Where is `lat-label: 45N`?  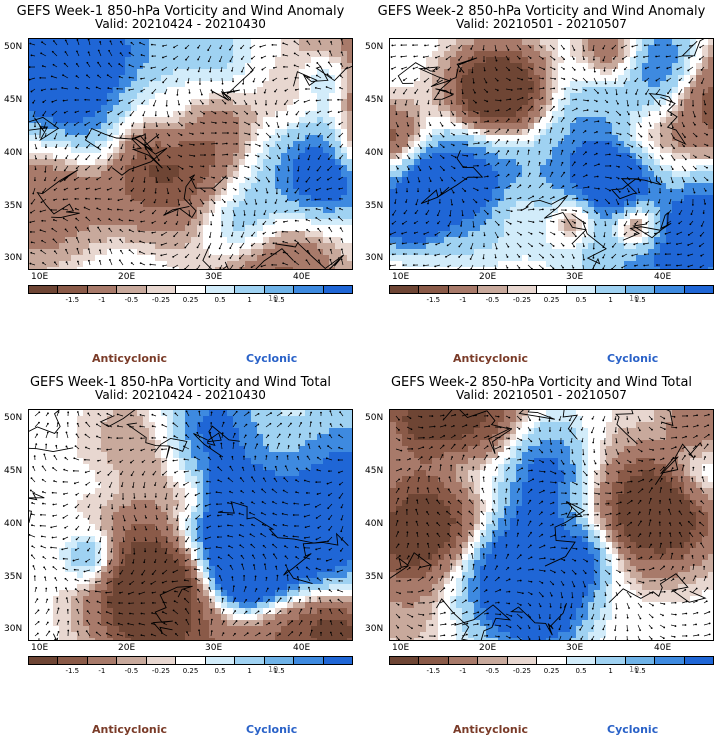 lat-label: 45N is located at coordinates (13, 100).